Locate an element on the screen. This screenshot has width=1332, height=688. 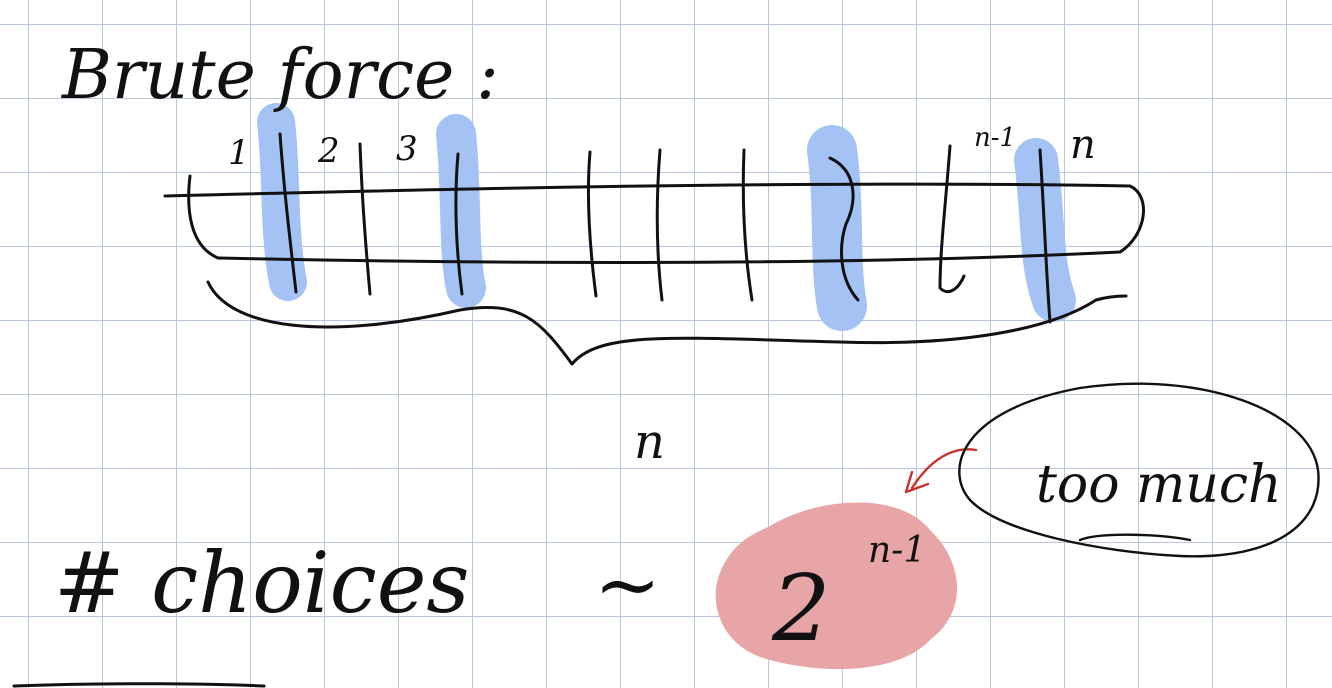
strip-bottom-edge is located at coordinates (669, 257).